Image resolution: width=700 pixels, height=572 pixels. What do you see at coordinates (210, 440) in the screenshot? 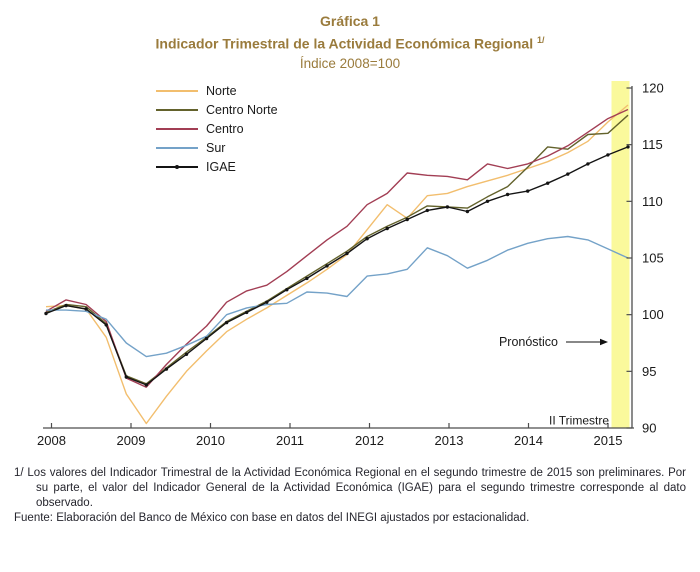
I see `x-tick-label: 2010` at bounding box center [210, 440].